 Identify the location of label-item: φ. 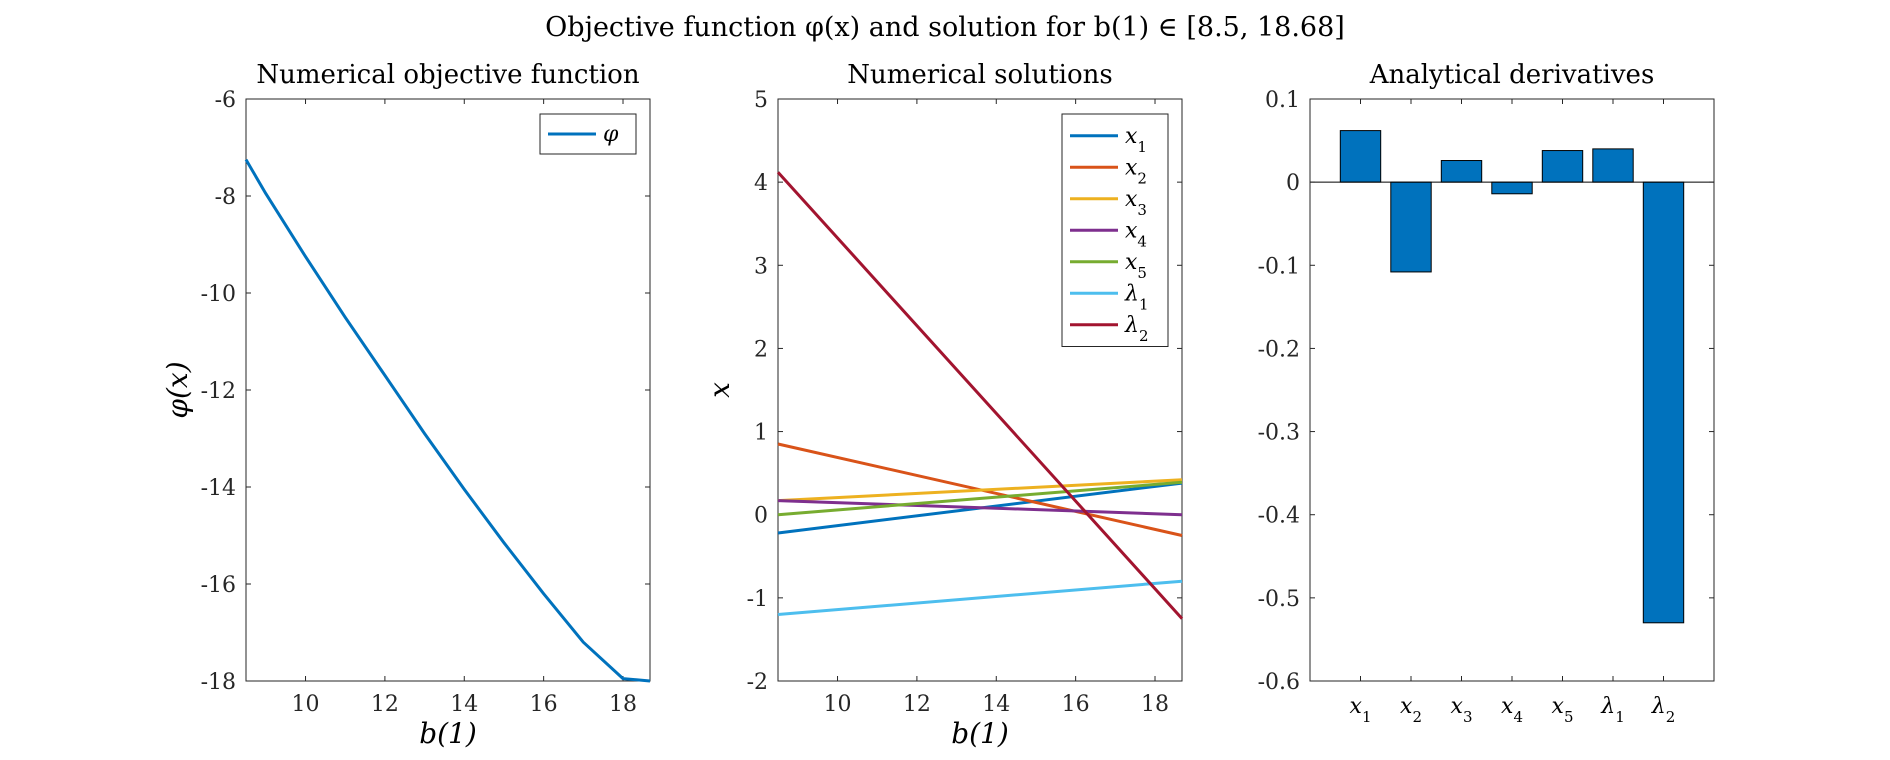
(611, 134).